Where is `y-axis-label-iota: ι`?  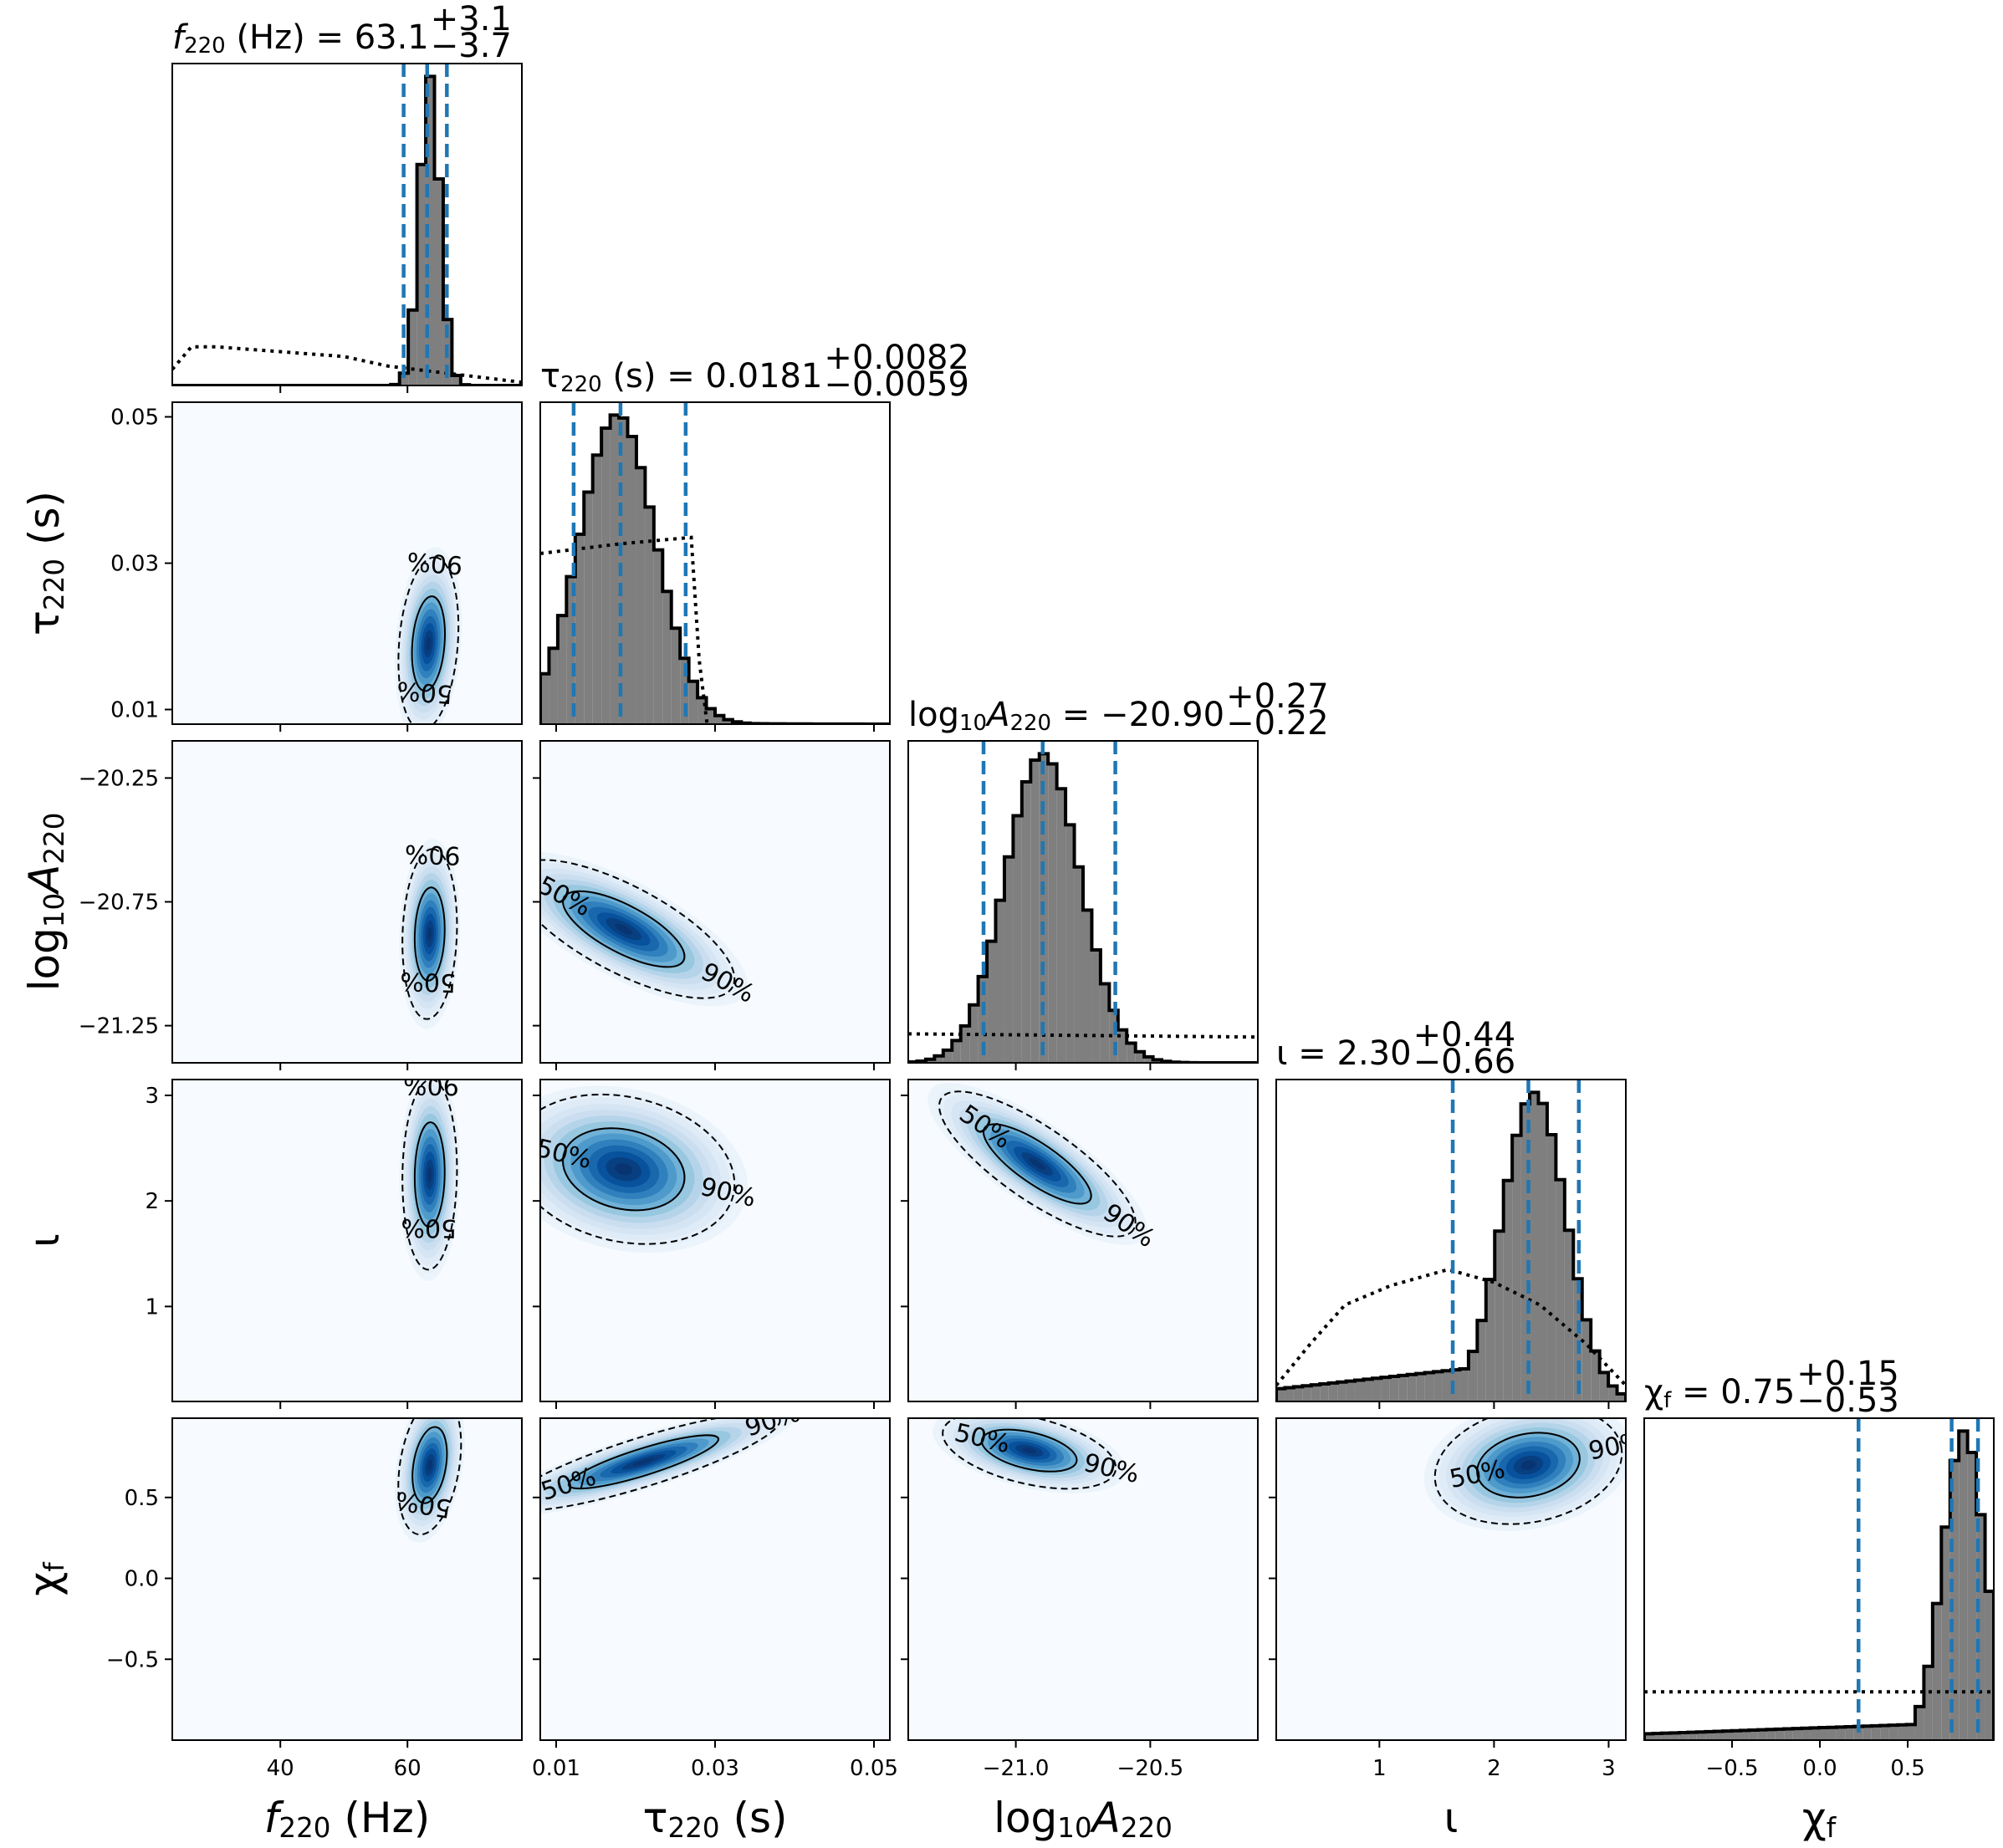
y-axis-label-iota: ι is located at coordinates (44, 1240).